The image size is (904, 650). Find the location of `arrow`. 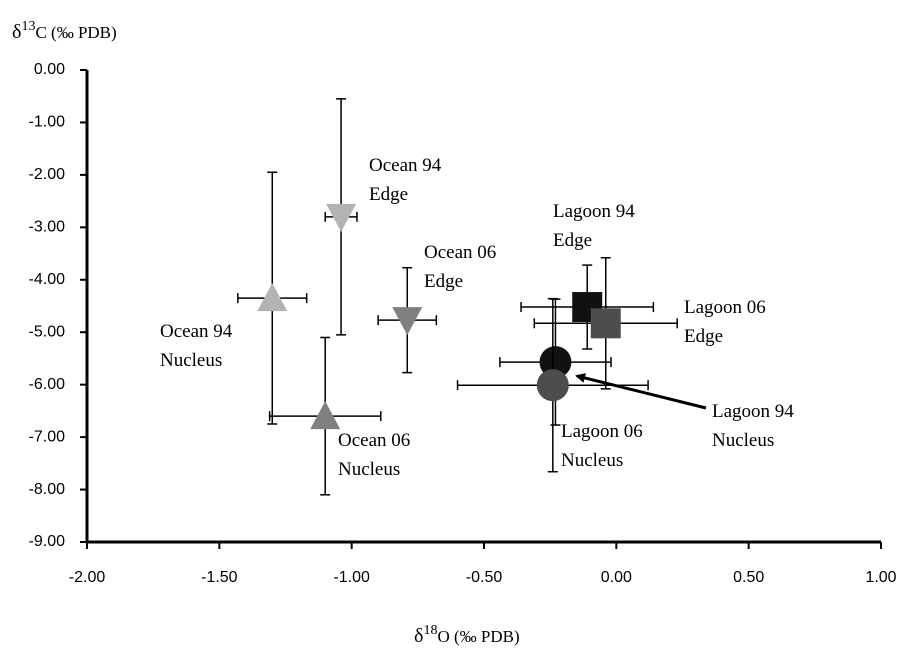

arrow is located at coordinates (641, 391).